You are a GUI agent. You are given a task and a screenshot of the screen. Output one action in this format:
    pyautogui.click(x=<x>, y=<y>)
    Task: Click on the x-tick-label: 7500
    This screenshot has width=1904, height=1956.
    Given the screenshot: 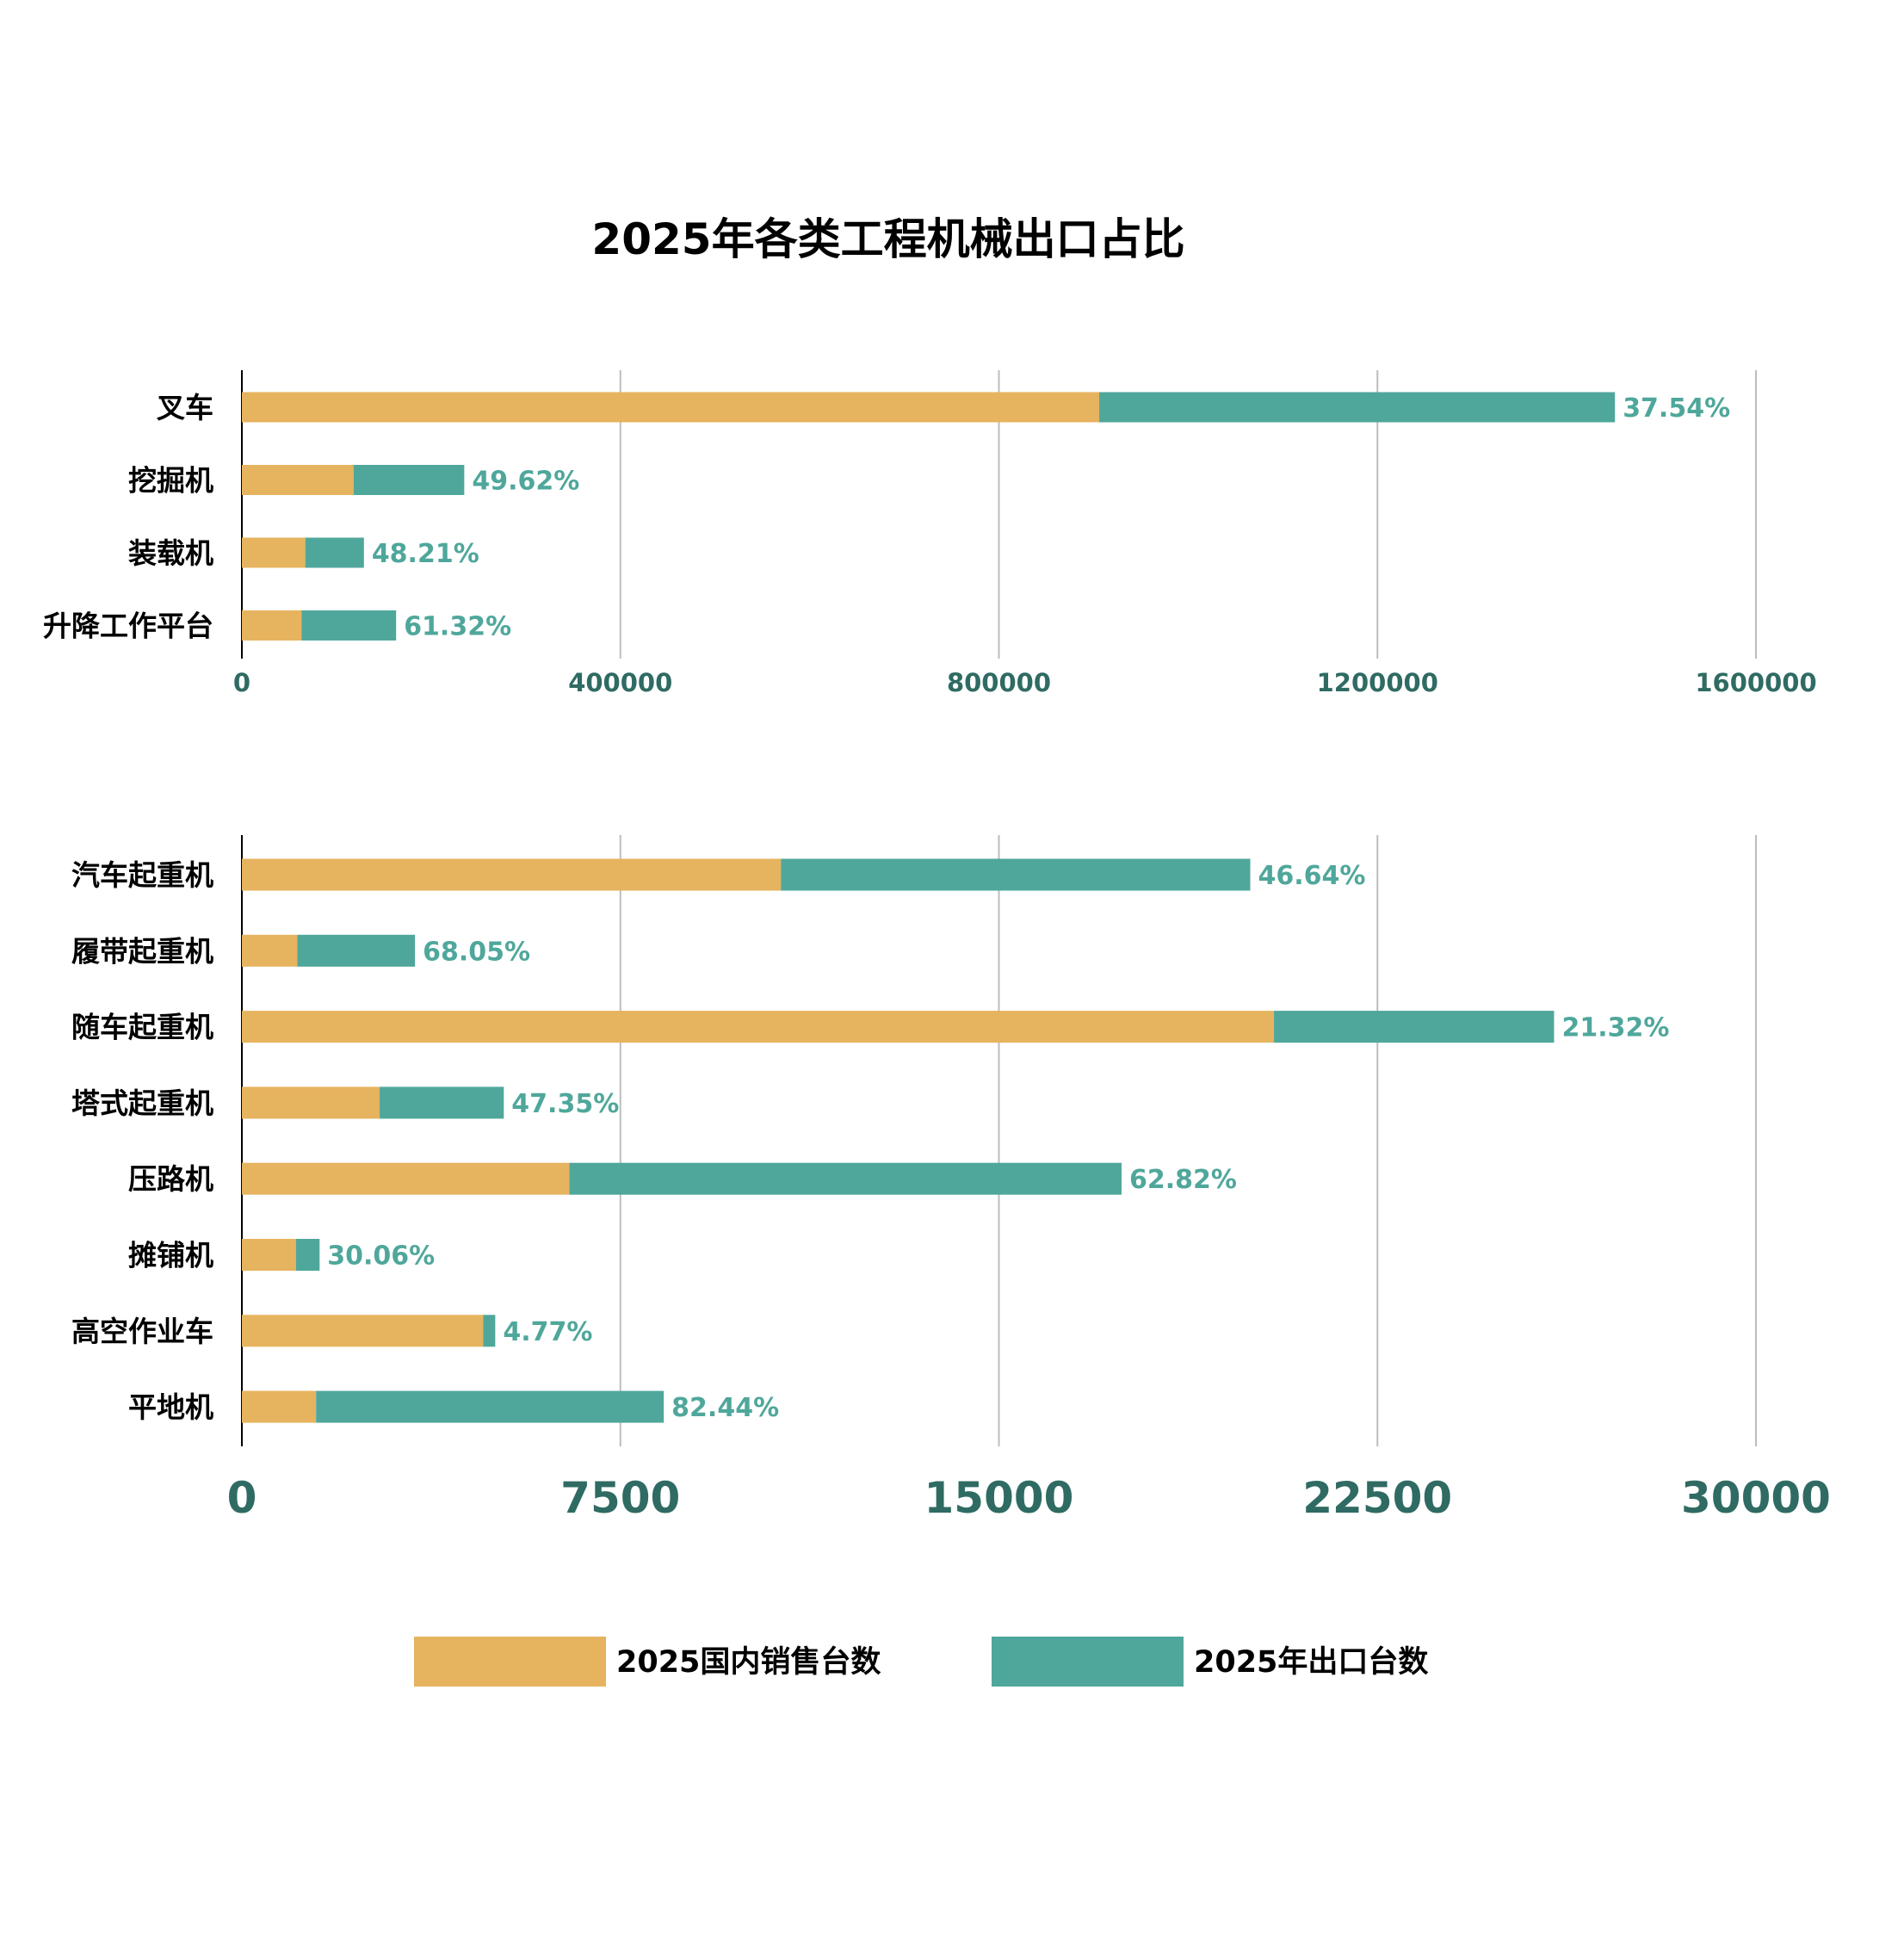 What is the action you would take?
    pyautogui.click(x=620, y=1498)
    